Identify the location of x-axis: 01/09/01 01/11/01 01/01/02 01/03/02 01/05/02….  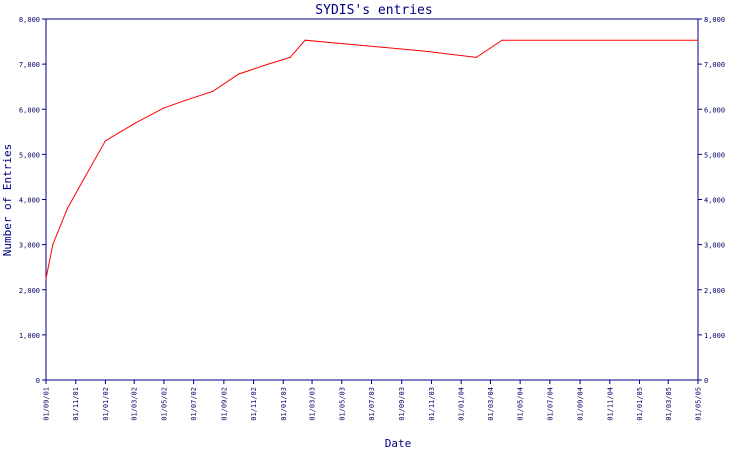
(373, 400).